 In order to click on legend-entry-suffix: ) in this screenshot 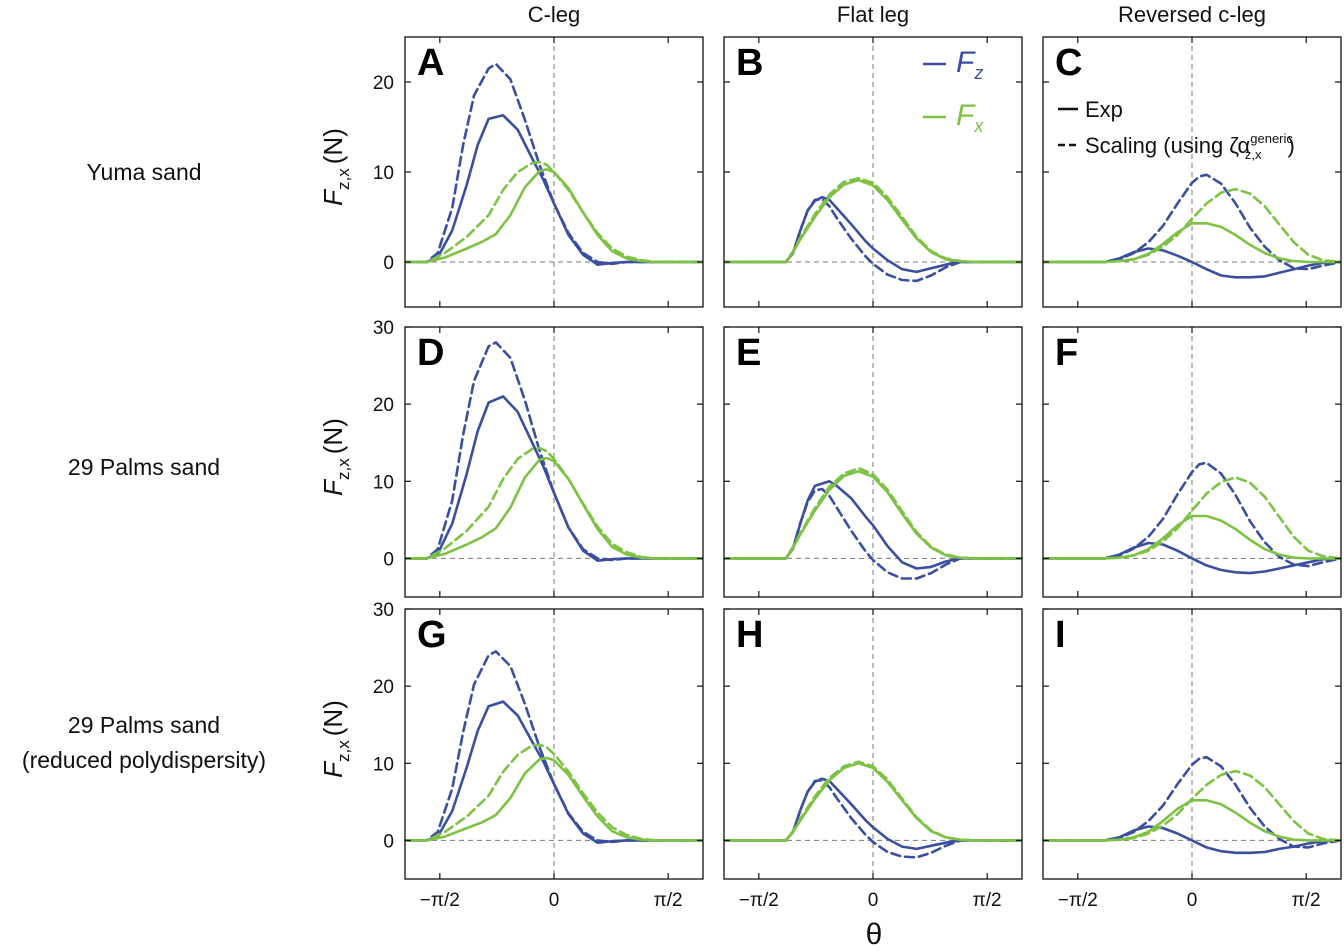, I will do `click(1291, 145)`.